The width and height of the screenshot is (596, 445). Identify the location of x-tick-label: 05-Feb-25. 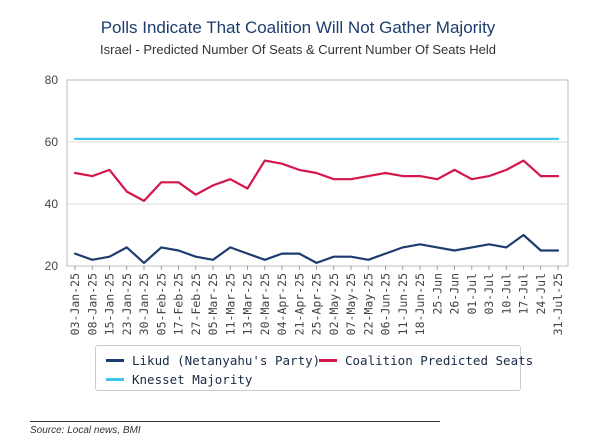
(161, 304).